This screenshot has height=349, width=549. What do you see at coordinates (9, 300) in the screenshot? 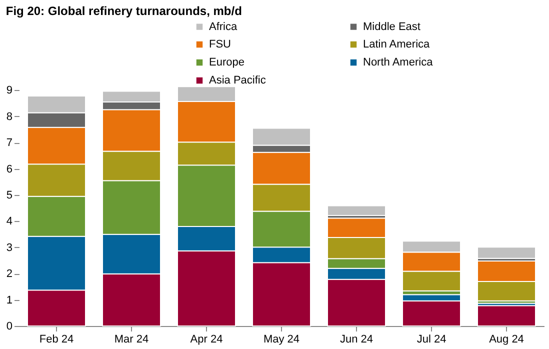
I see `y-tick-label: 1` at bounding box center [9, 300].